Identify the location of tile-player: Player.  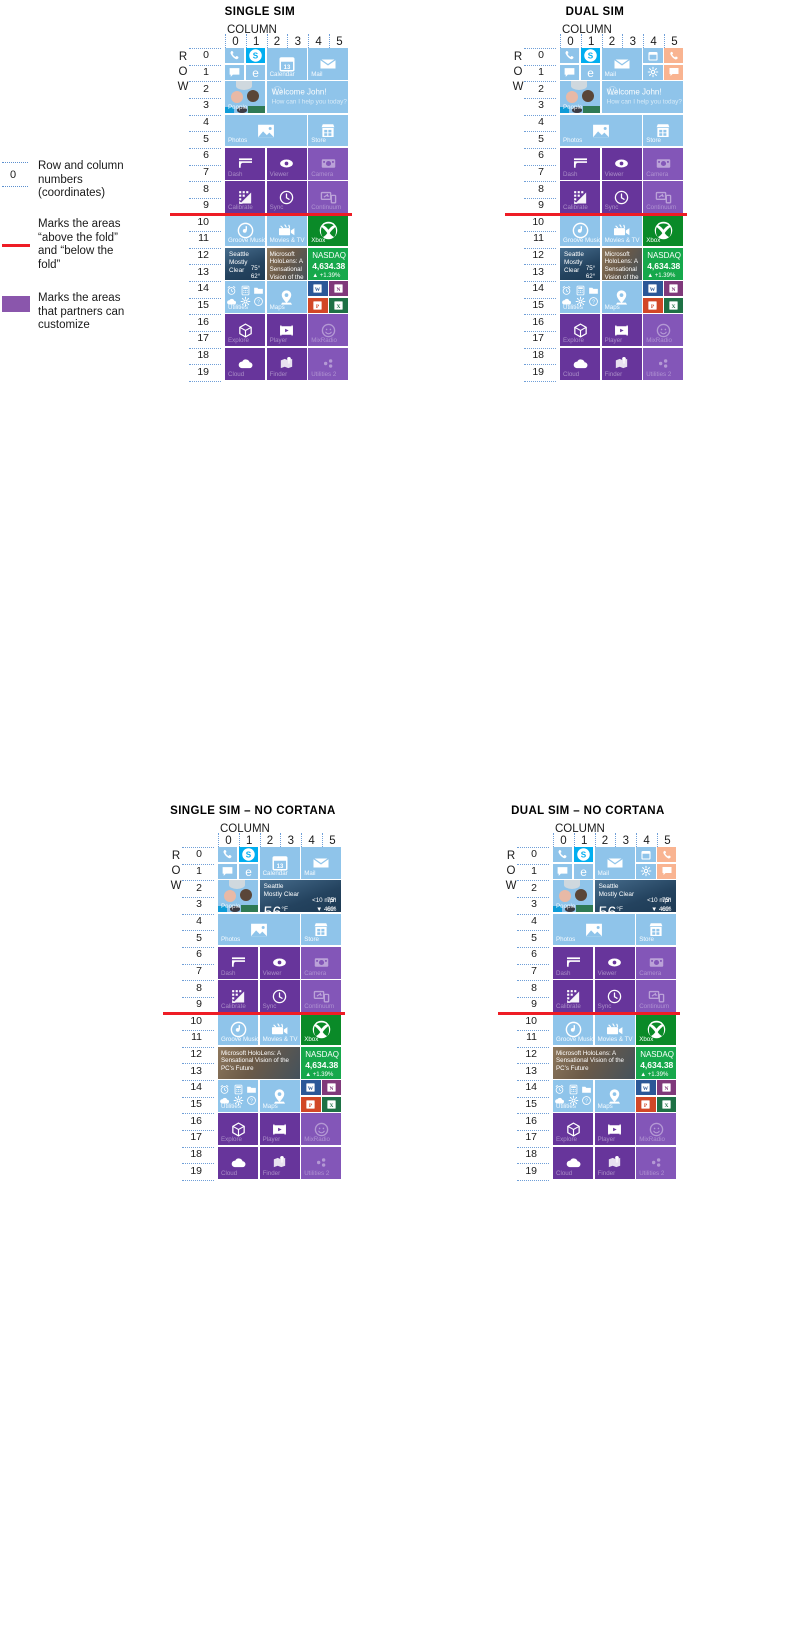
(614, 1129).